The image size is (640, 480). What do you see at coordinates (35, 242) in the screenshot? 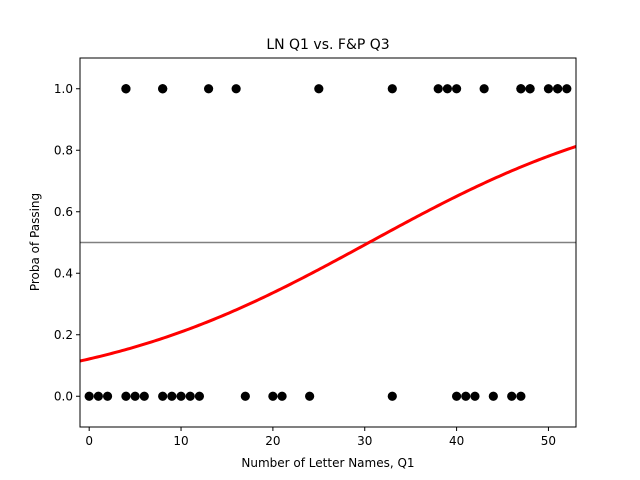
I see `y-axis-label: Proba of Passing` at bounding box center [35, 242].